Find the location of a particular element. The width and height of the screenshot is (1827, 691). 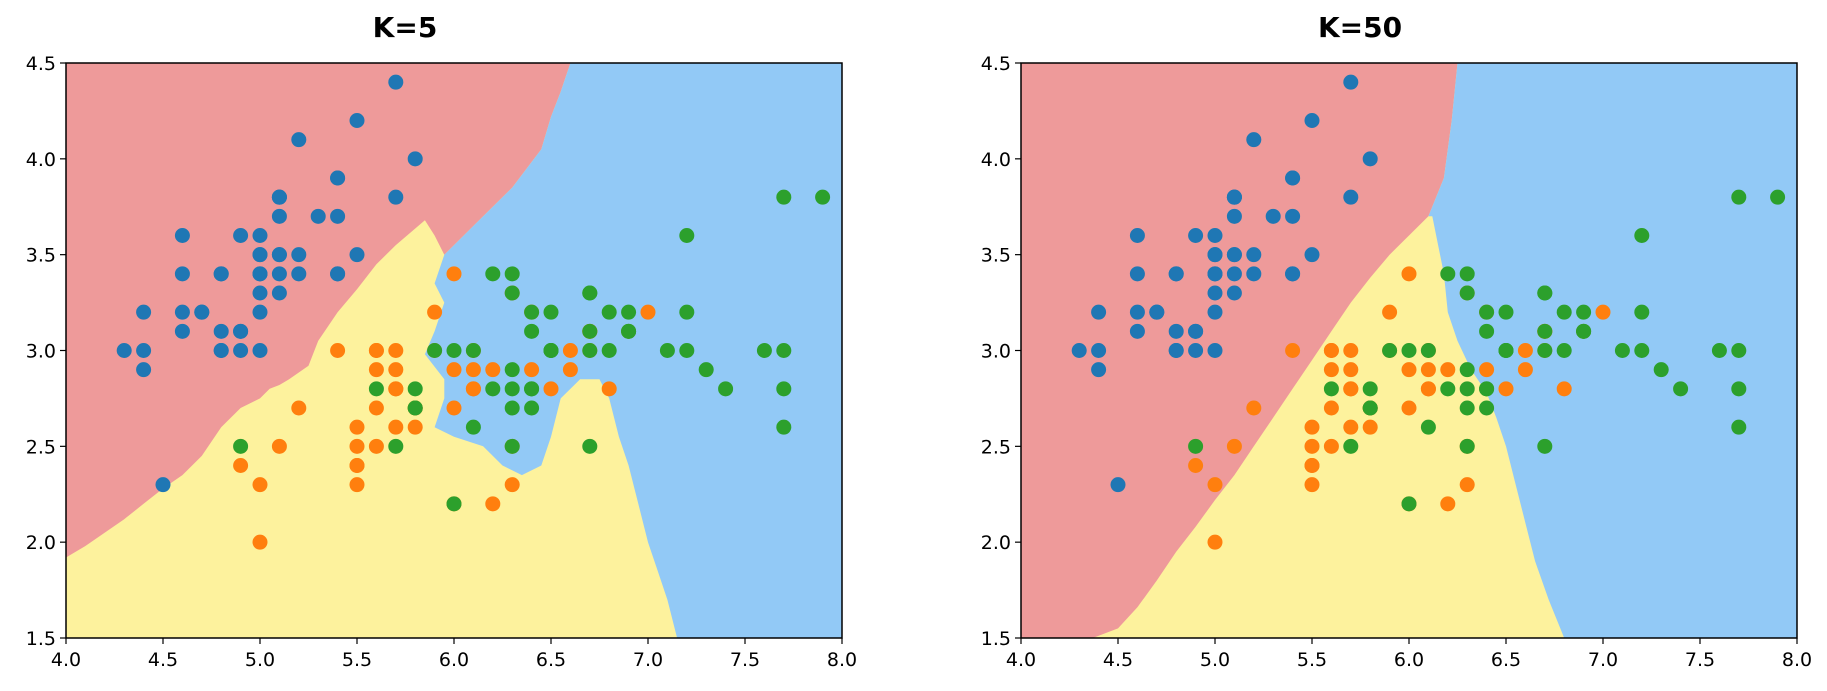

x-axis: 4.0 4.5 5.0 5.5 6.0 6.5 7.0 7.5 8.0 is located at coordinates (1409, 654).